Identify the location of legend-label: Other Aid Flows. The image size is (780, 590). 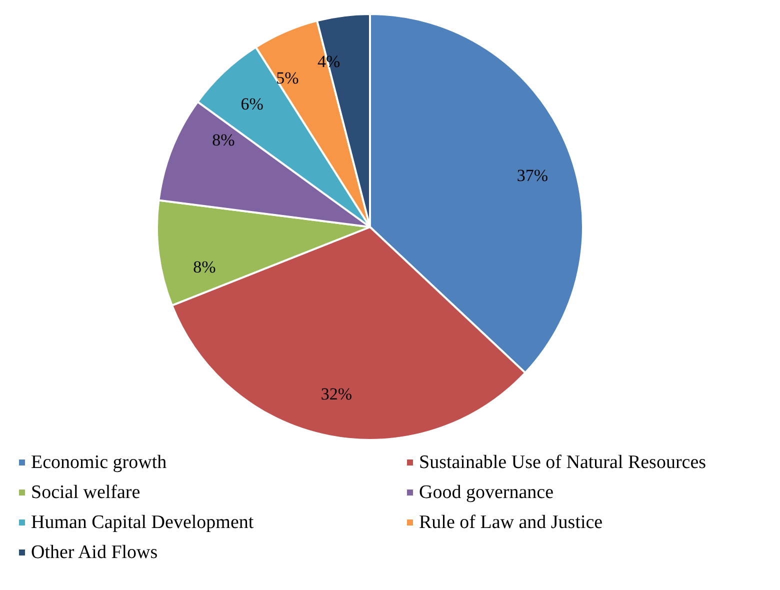
(94, 552).